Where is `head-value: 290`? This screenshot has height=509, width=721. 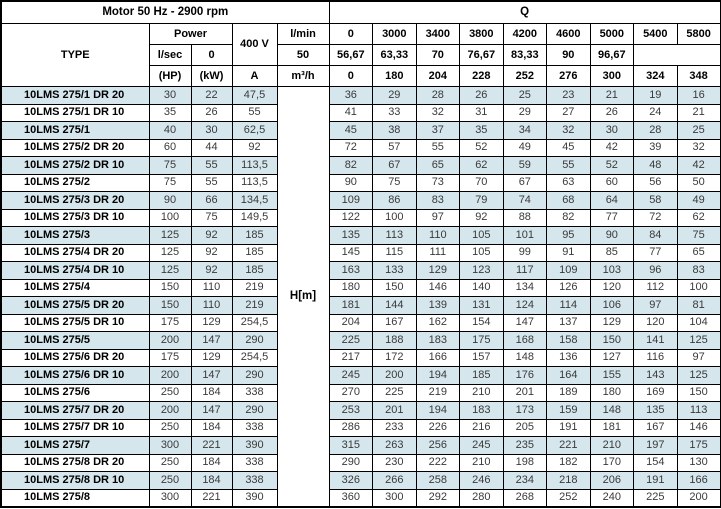
head-value: 290 is located at coordinates (351, 462).